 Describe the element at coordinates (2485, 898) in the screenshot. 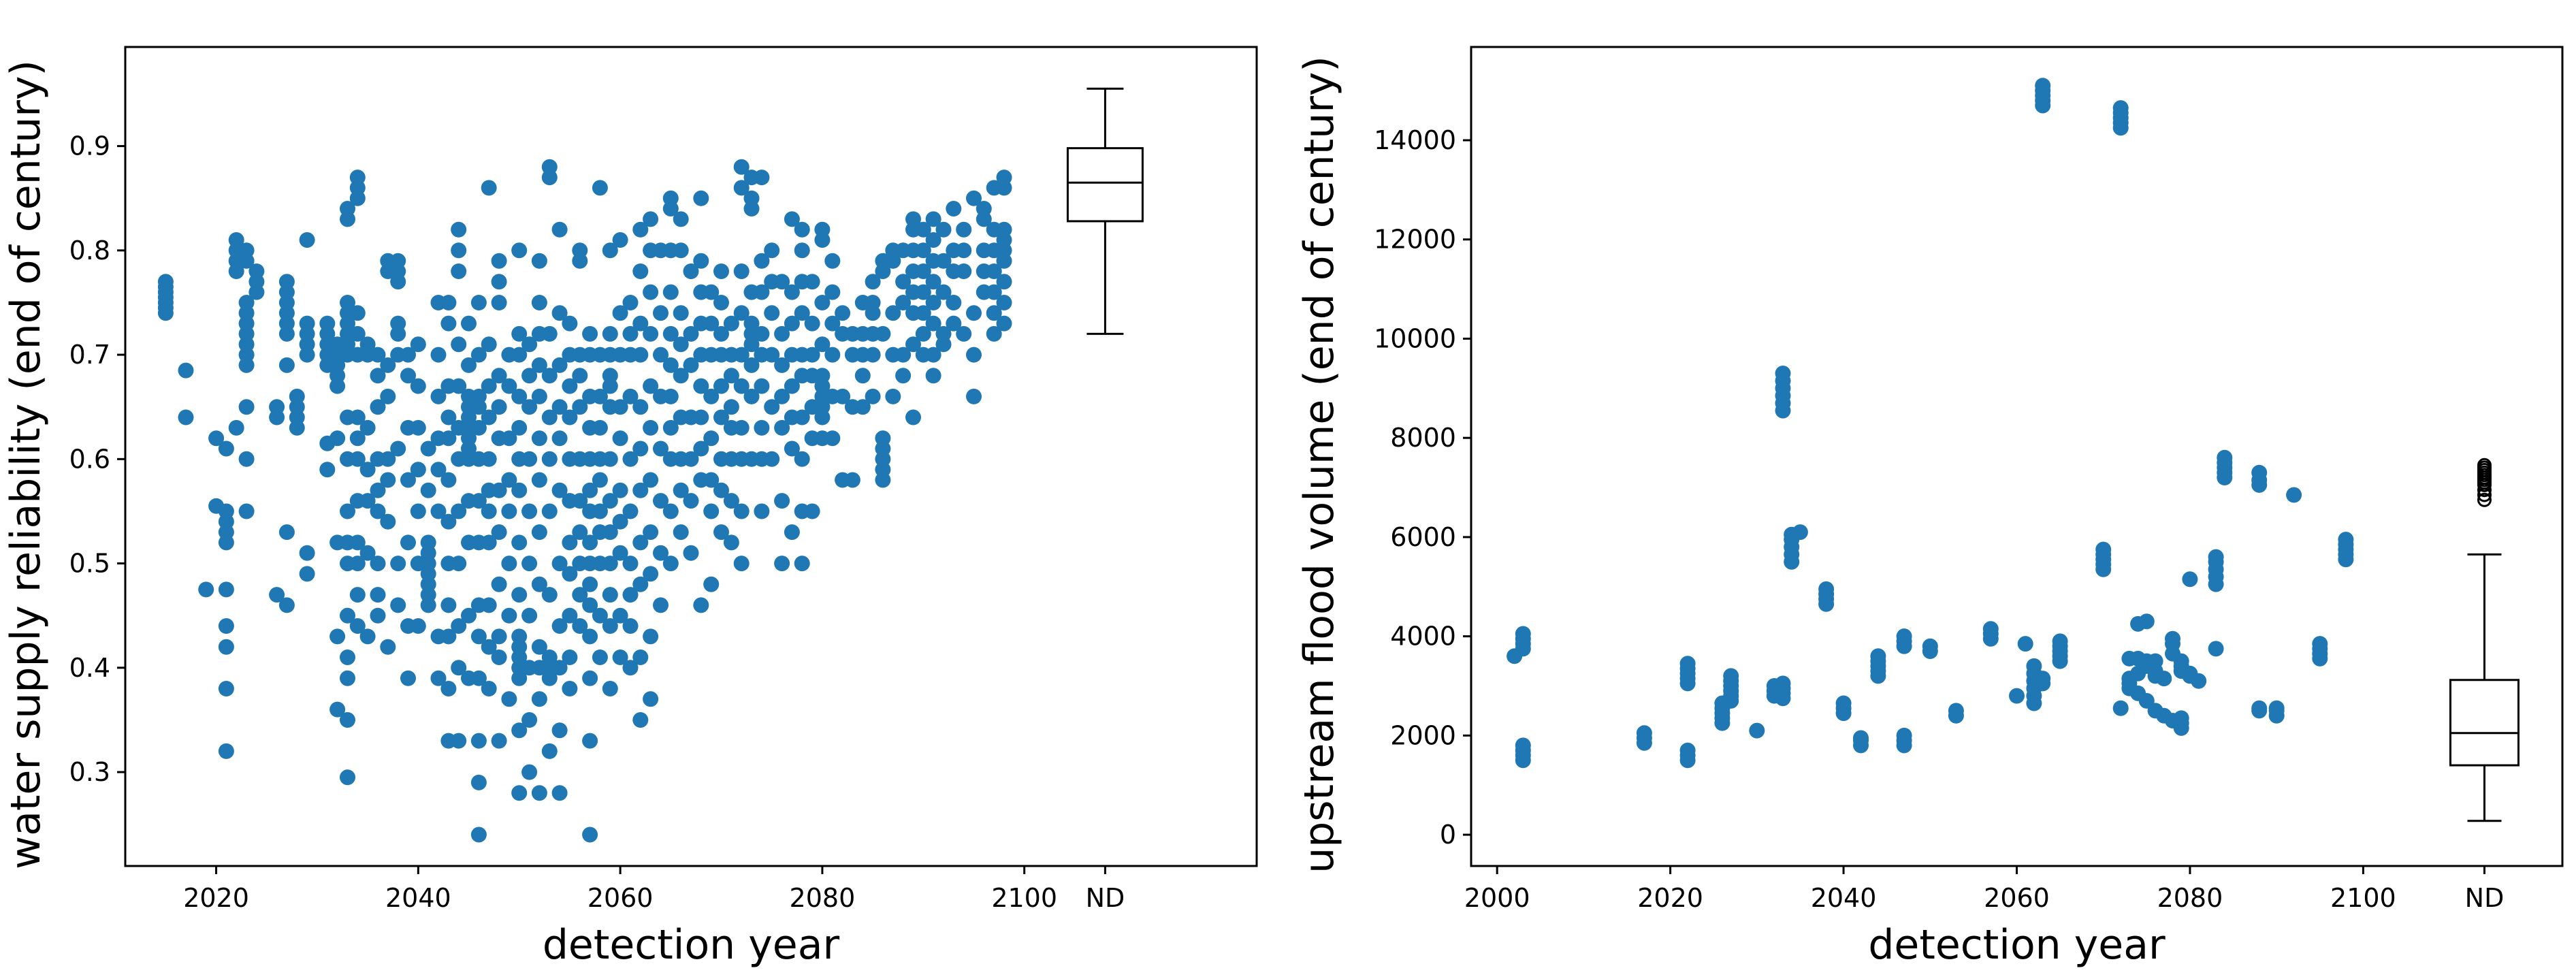

I see `boxplot-category-label: ND` at that location.